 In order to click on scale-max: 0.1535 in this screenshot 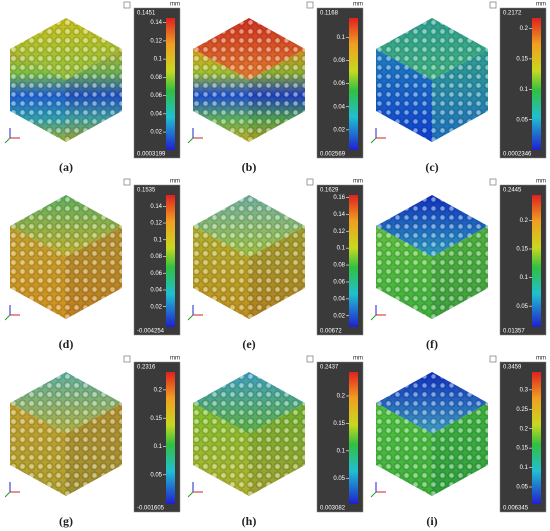, I will do `click(146, 191)`.